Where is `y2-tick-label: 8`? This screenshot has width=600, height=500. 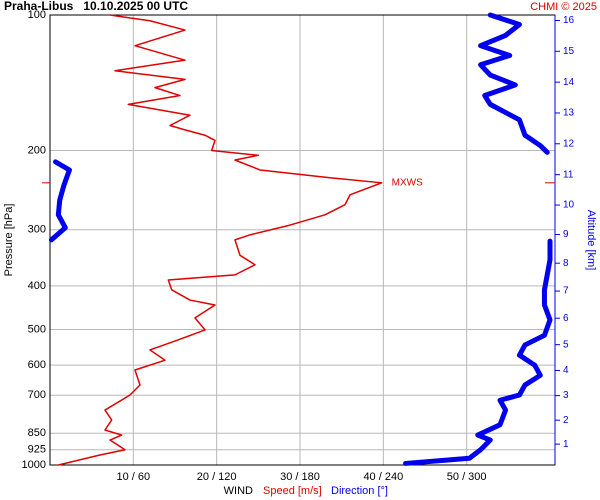 y2-tick-label: 8 is located at coordinates (566, 263).